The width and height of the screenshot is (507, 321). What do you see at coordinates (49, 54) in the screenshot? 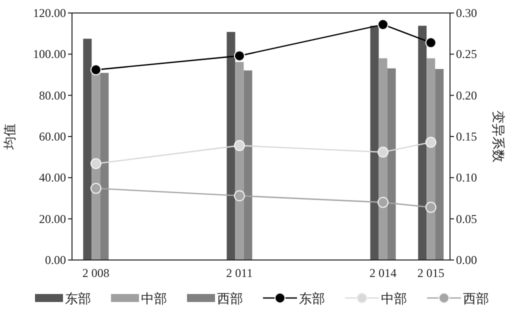
I see `y-tick-label: 100.00` at bounding box center [49, 54].